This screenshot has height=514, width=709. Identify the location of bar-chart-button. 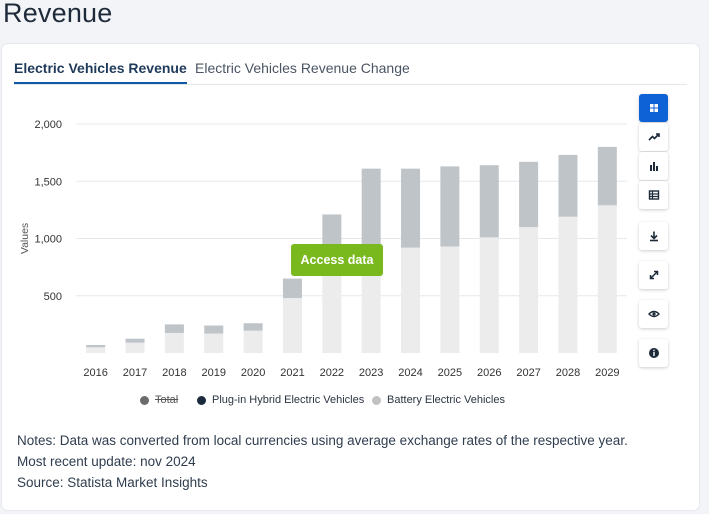
(653, 166).